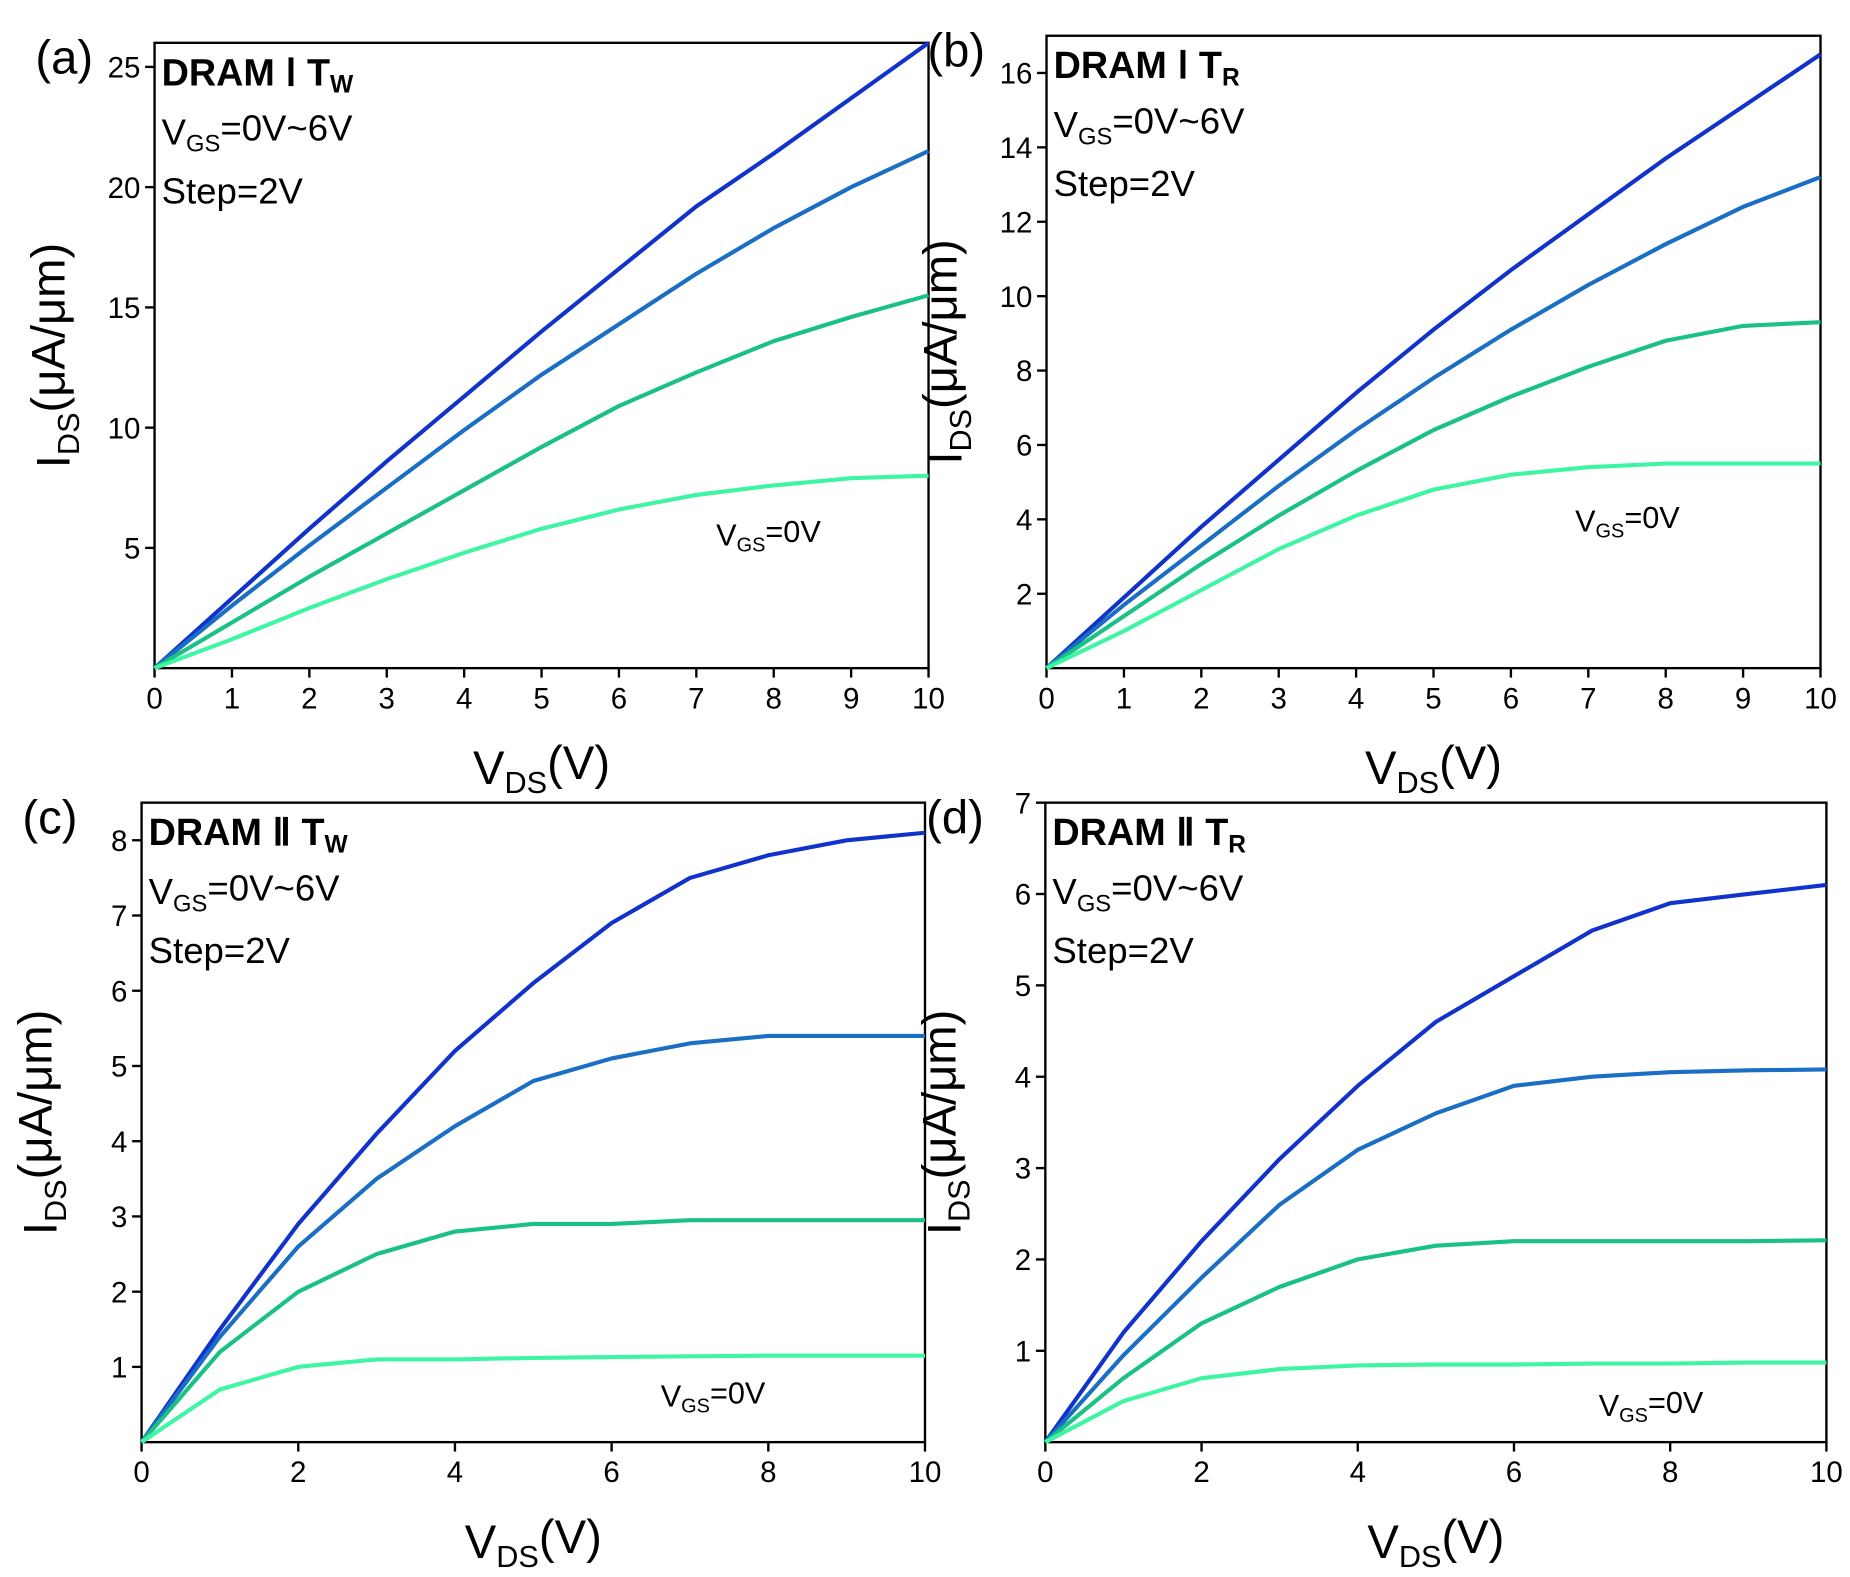  Describe the element at coordinates (956, 50) in the screenshot. I see `panel-label: (b)` at that location.